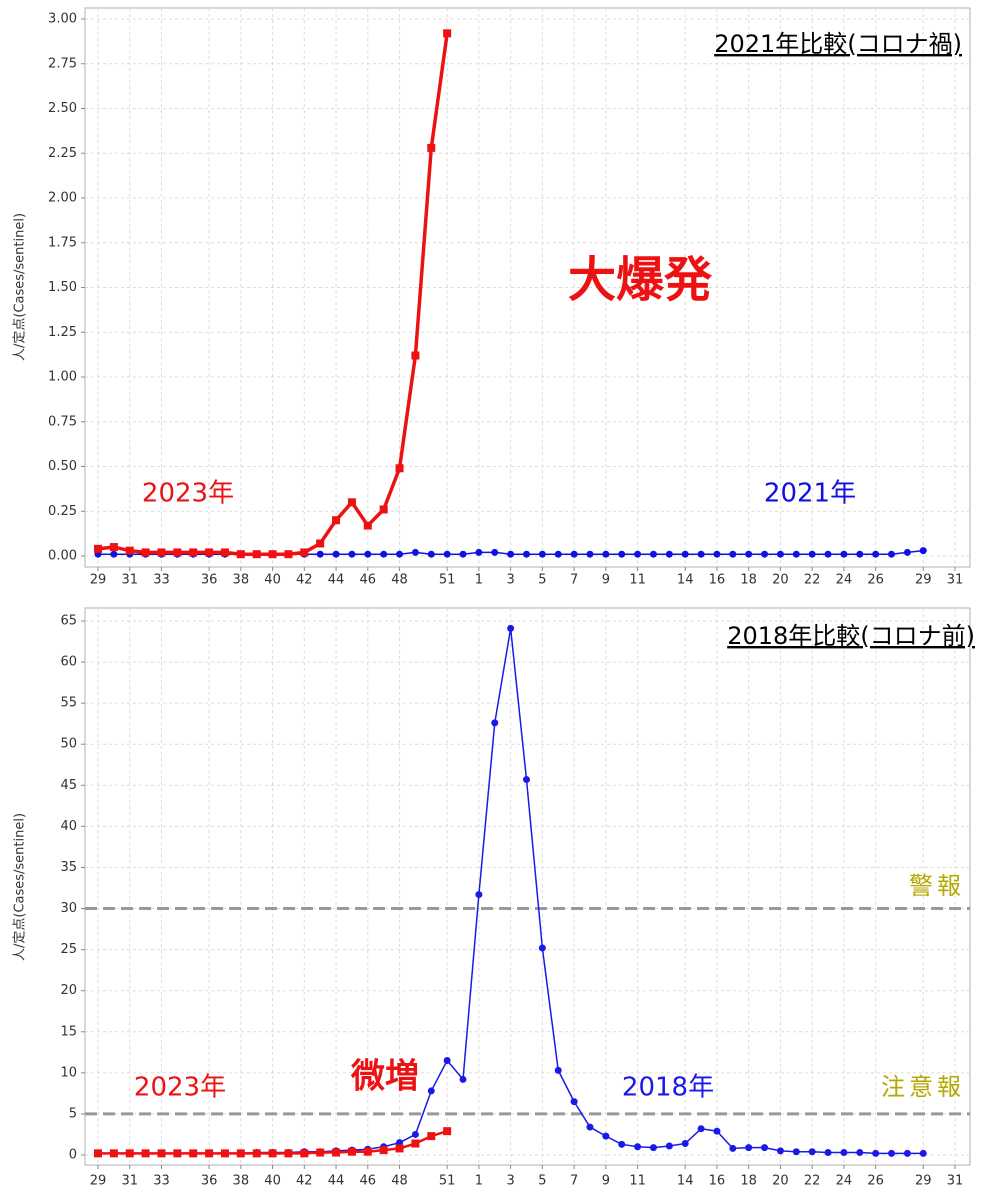 The image size is (1000, 1200). I want to click on y-tick-label: 0, so click(73, 1155).